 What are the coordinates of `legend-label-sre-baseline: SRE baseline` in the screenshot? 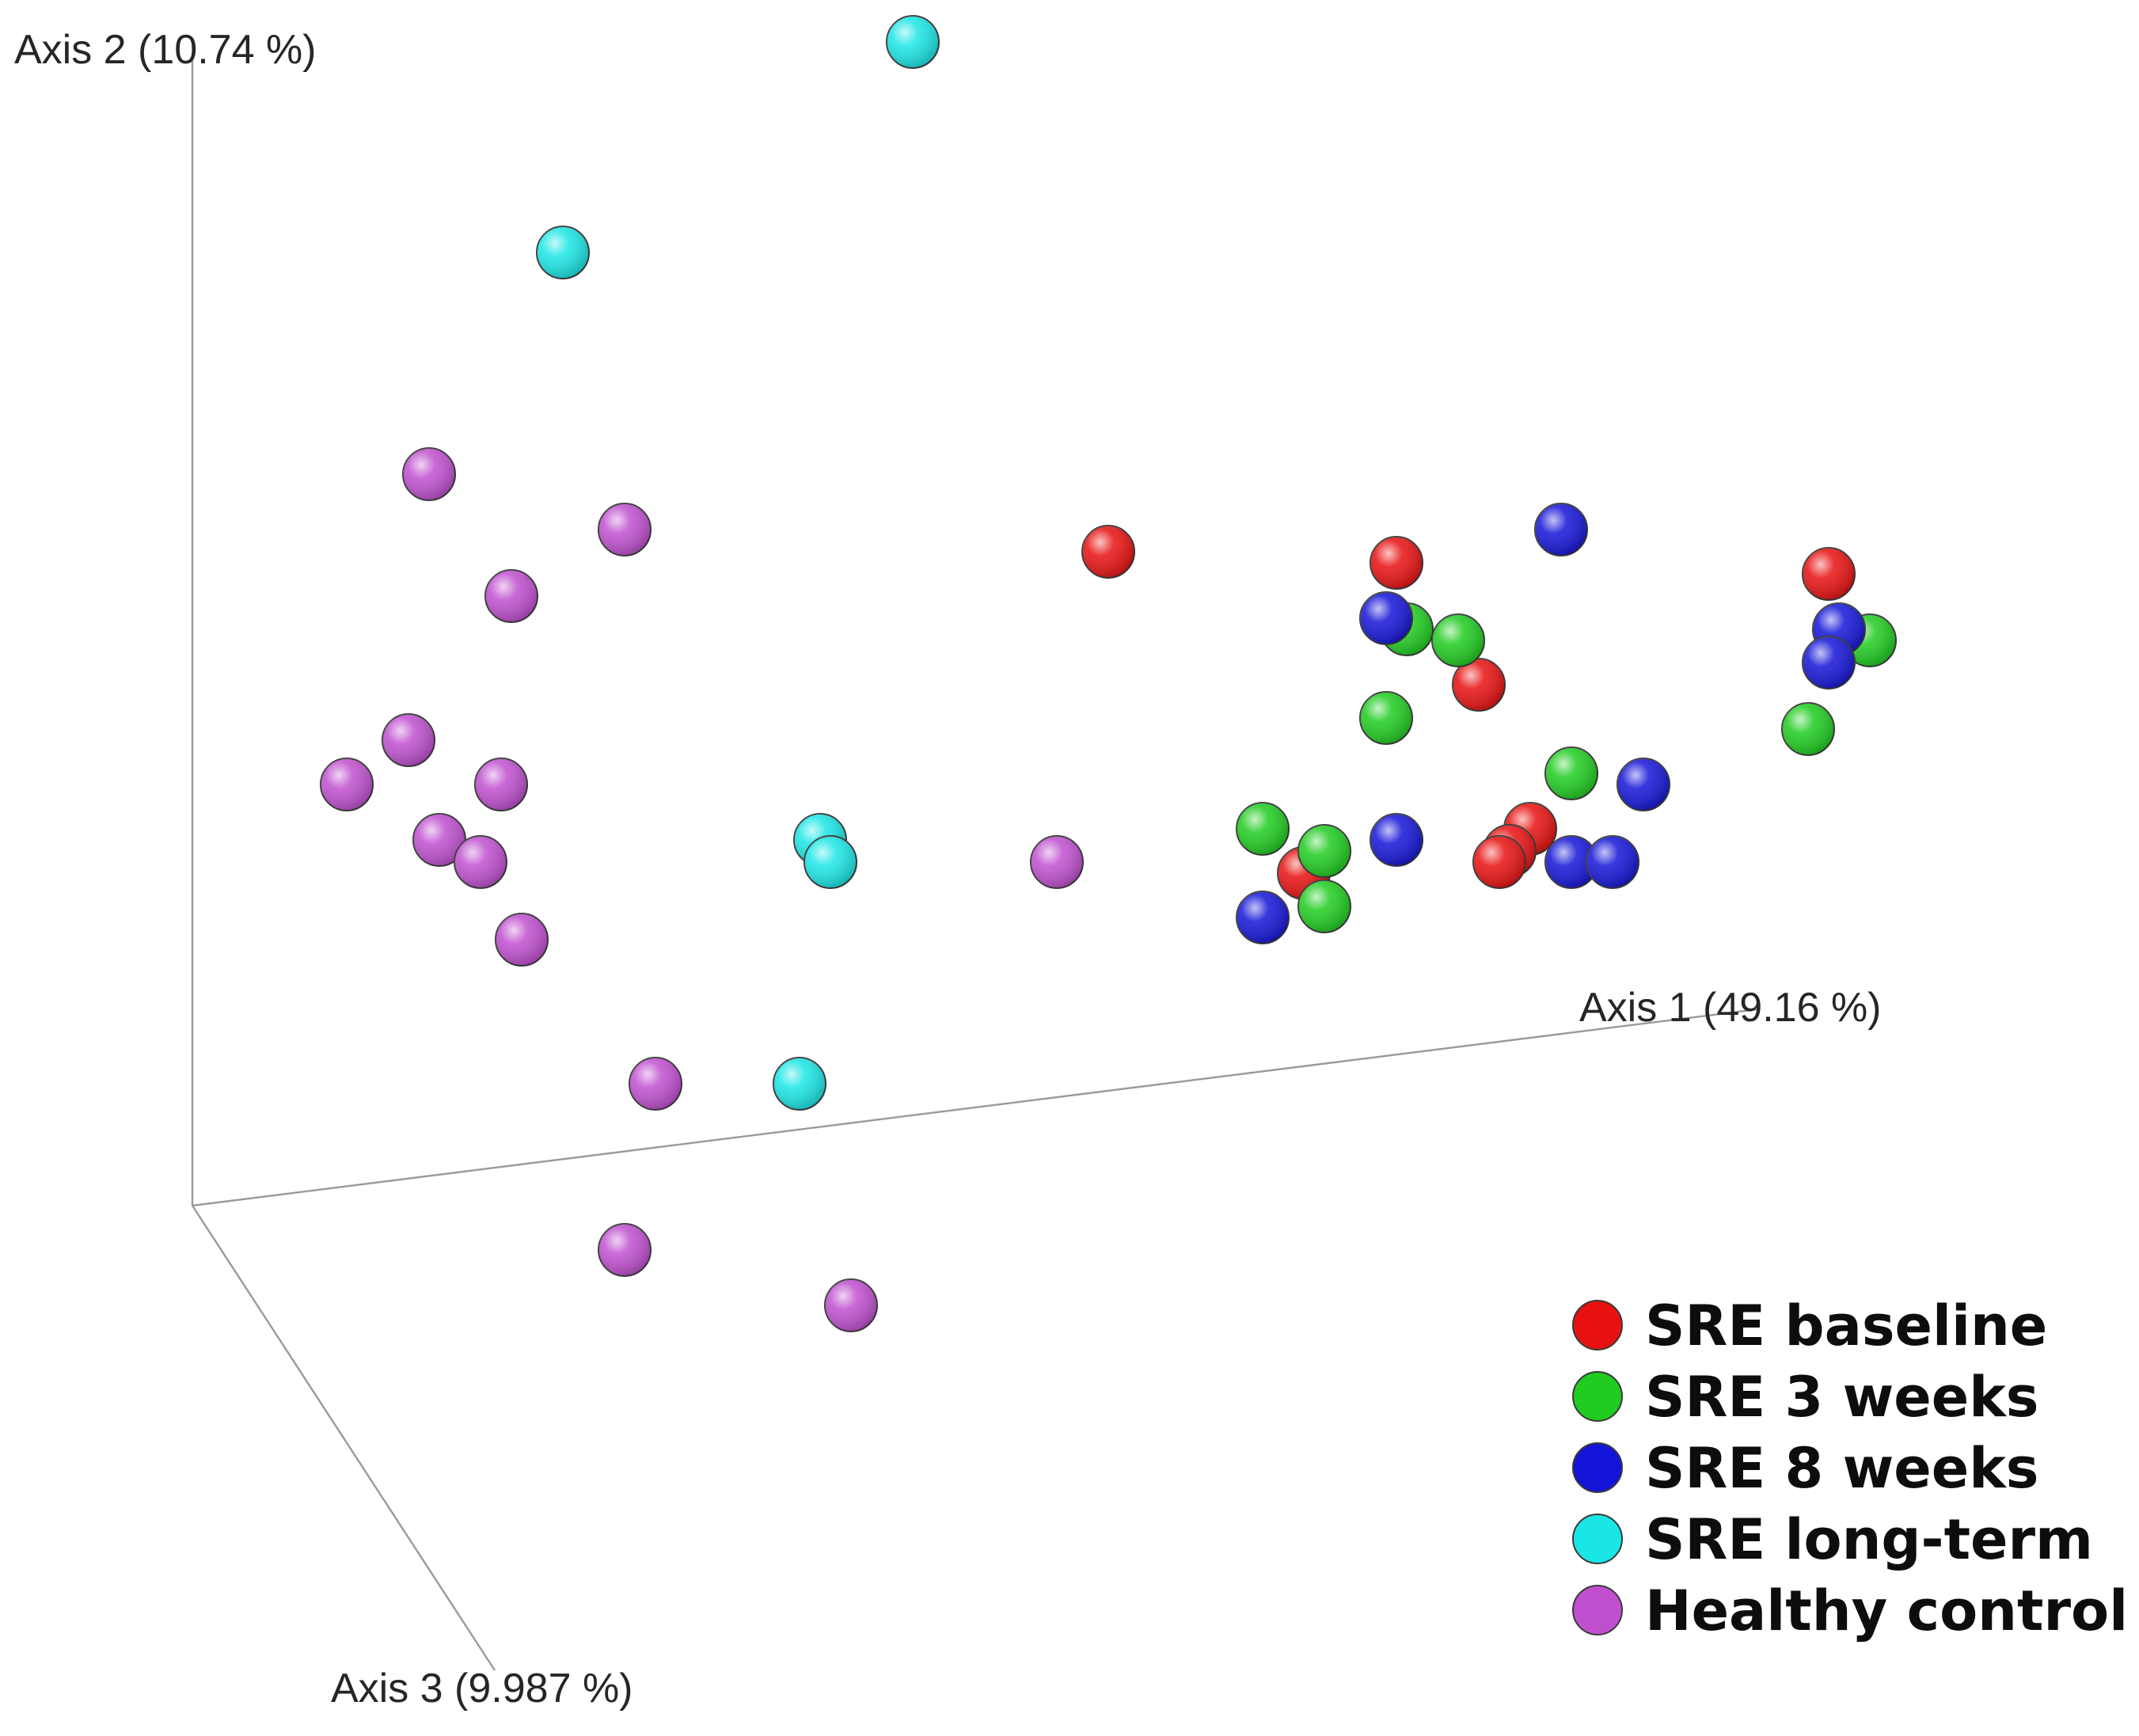 It's located at (1846, 1325).